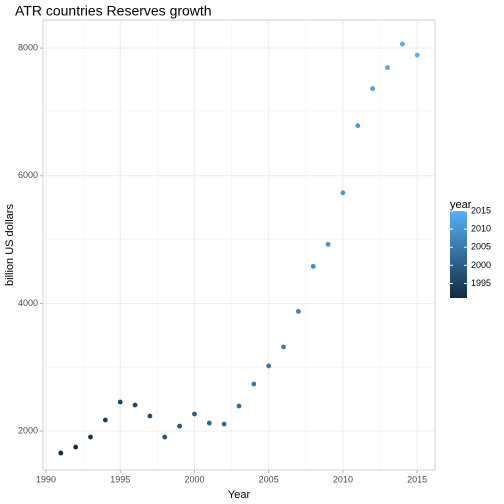  Describe the element at coordinates (343, 479) in the screenshot. I see `x-tick-label: 2010` at that location.